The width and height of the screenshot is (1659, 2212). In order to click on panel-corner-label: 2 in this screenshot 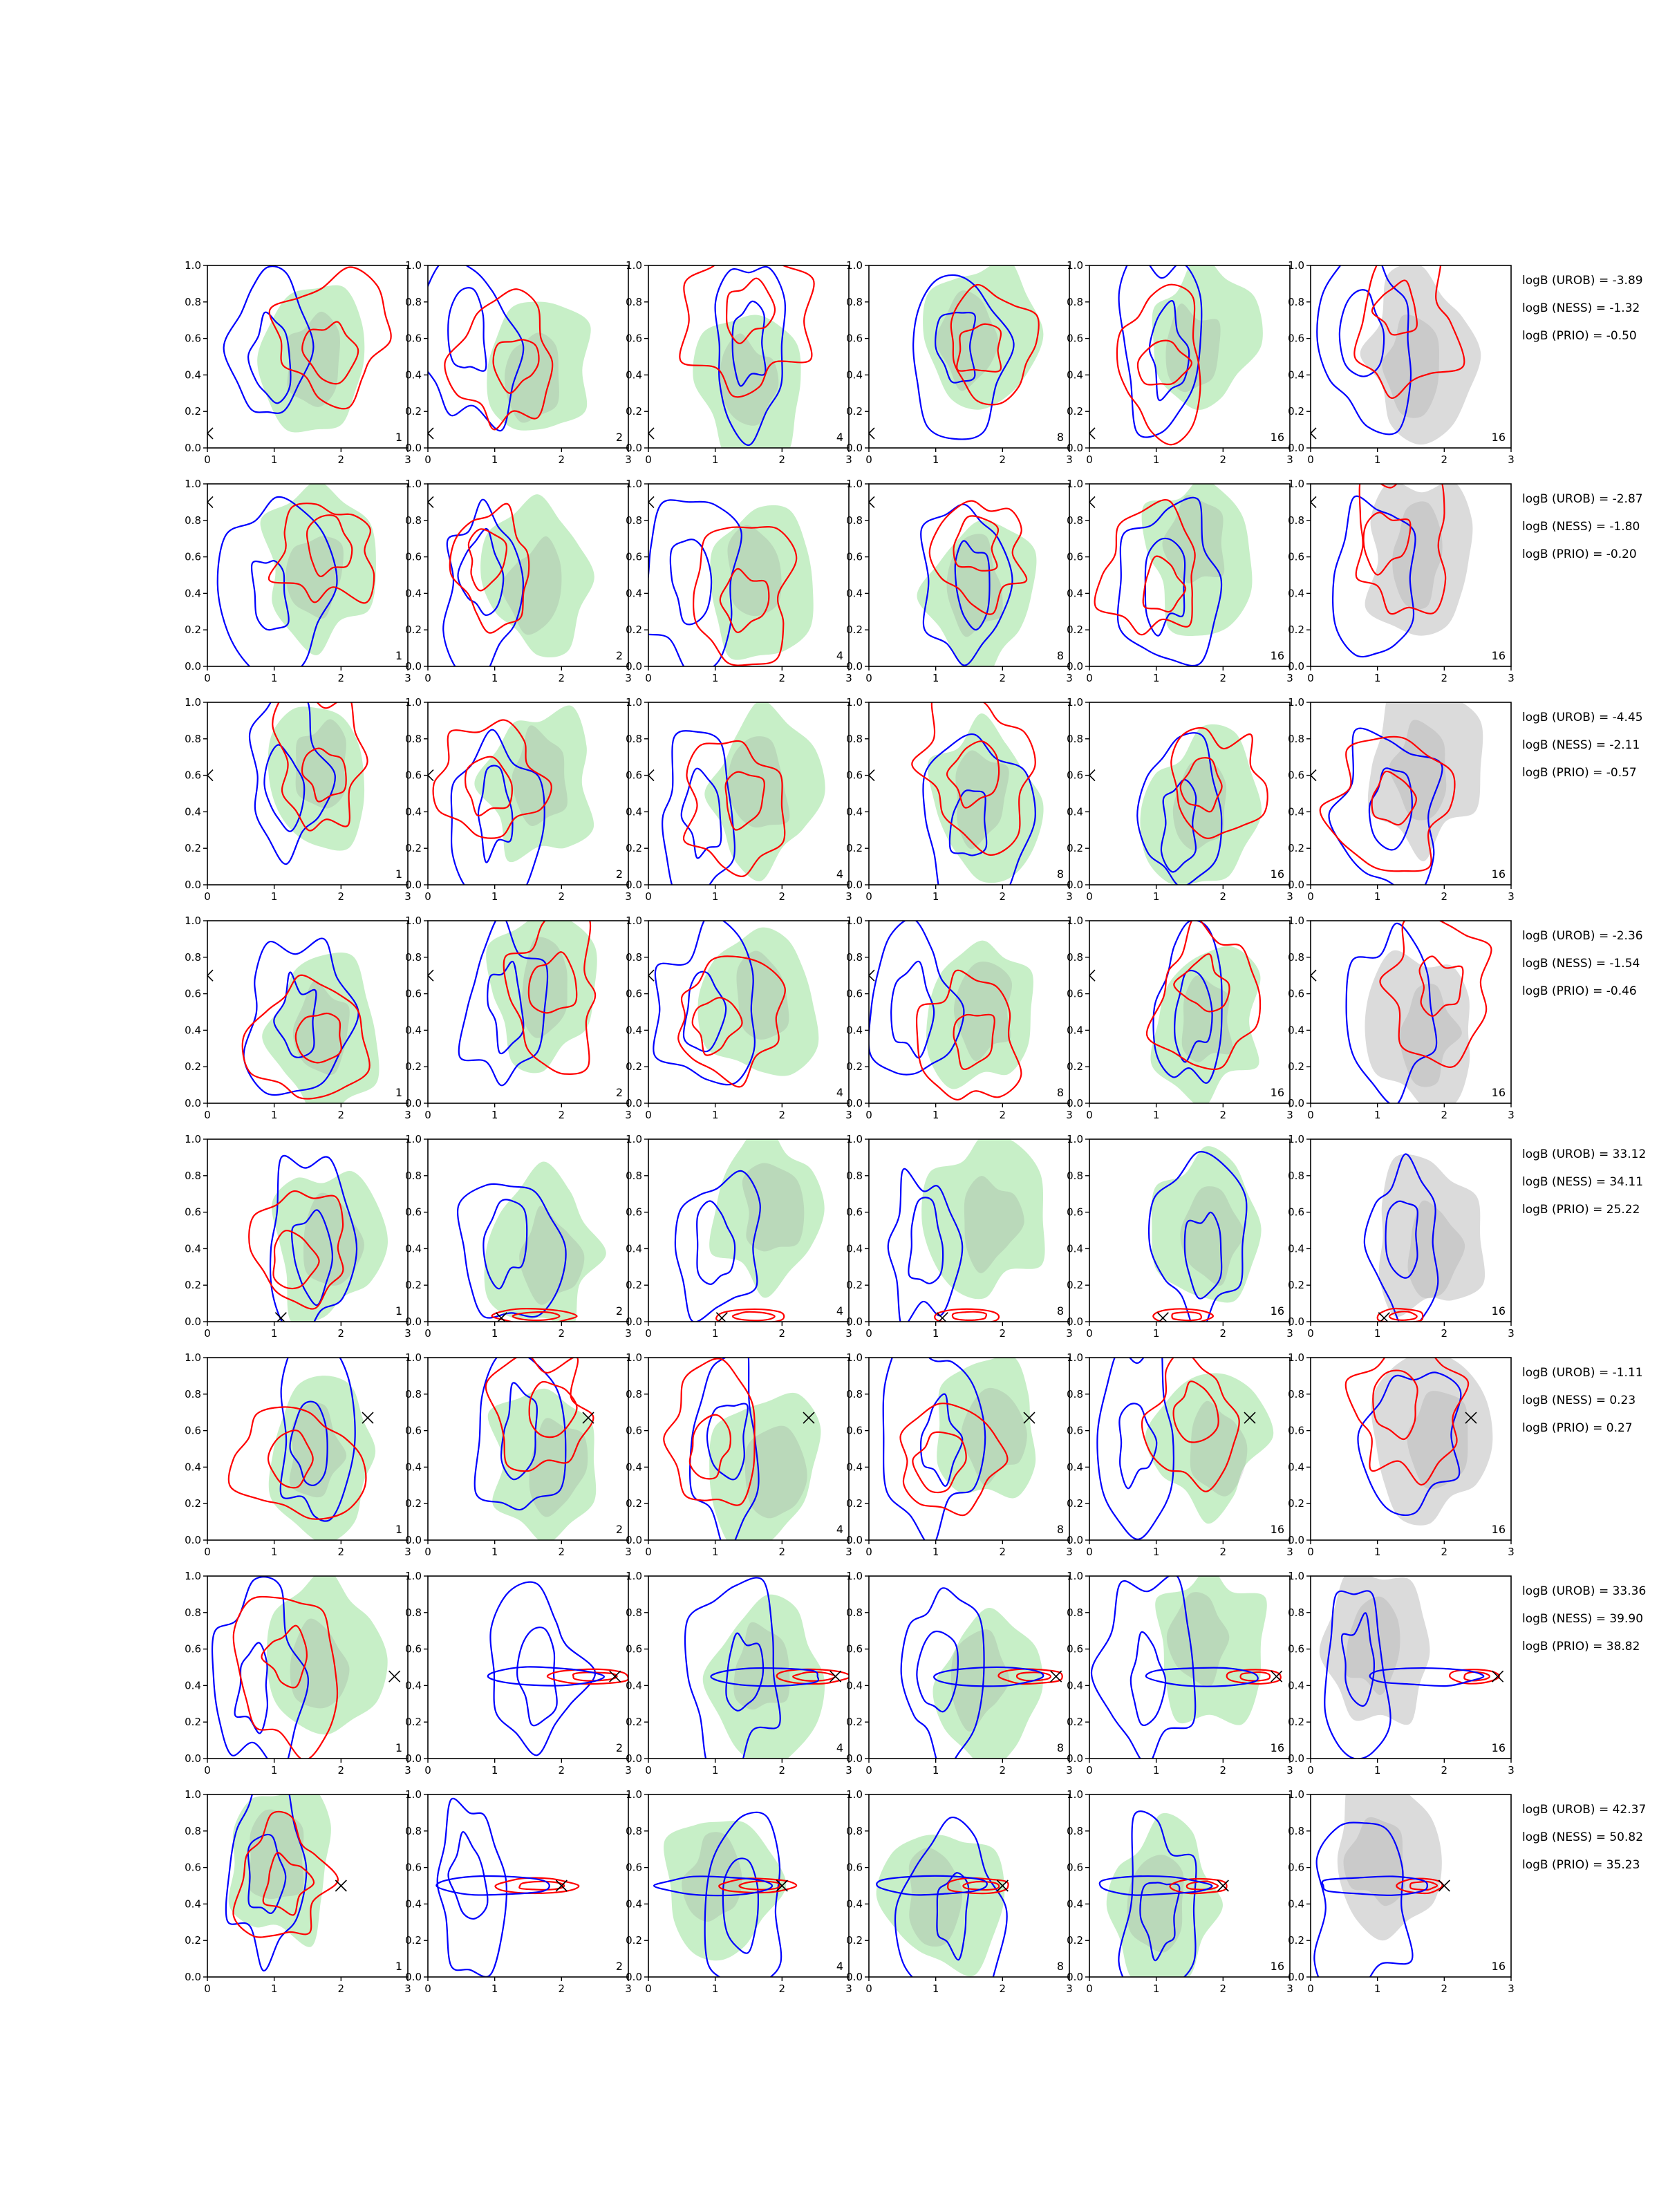, I will do `click(619, 875)`.